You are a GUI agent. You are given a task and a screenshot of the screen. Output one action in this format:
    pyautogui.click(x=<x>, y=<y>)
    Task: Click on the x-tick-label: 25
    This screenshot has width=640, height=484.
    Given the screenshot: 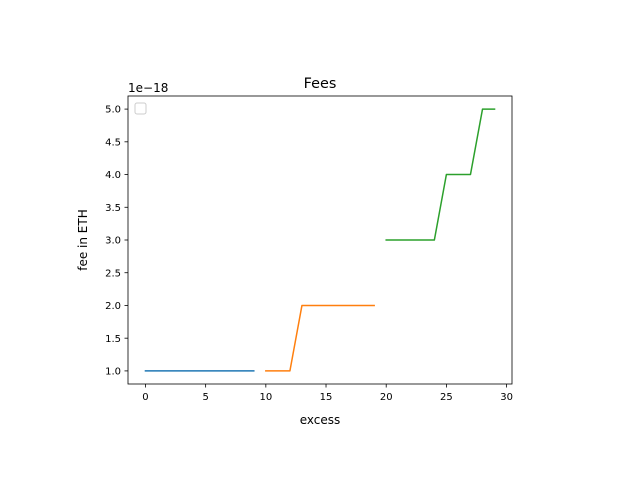 What is the action you would take?
    pyautogui.click(x=446, y=397)
    